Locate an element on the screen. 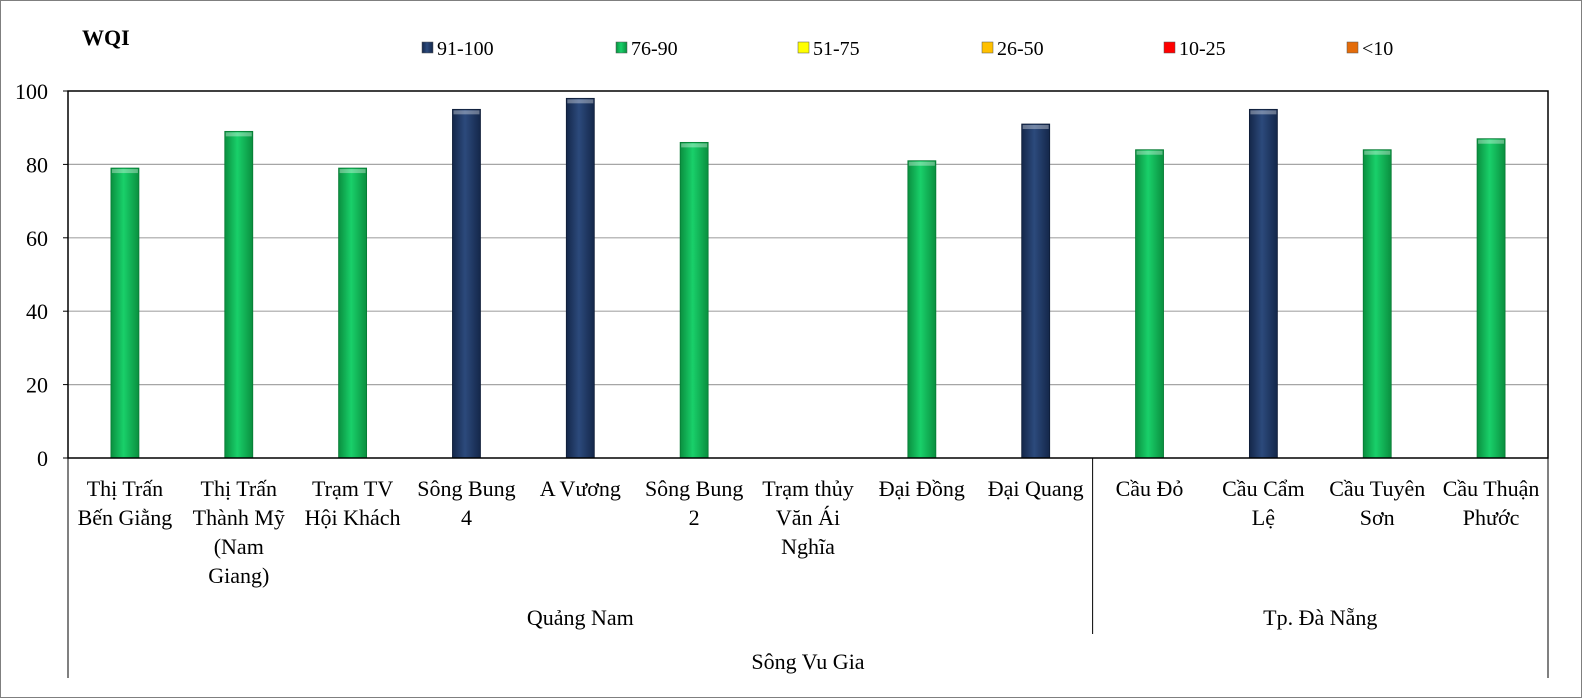  x-category-label: Nghĩa is located at coordinates (808, 546).